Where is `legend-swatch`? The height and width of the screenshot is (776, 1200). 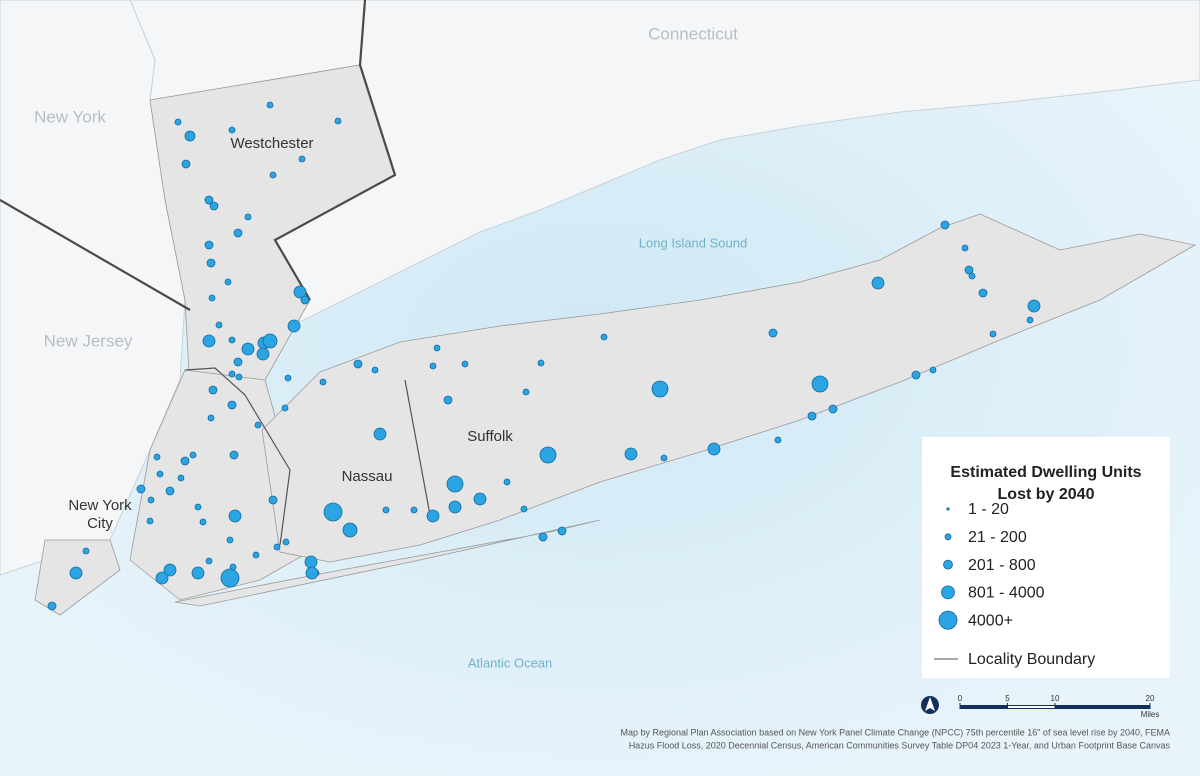
legend-swatch is located at coordinates (948, 509).